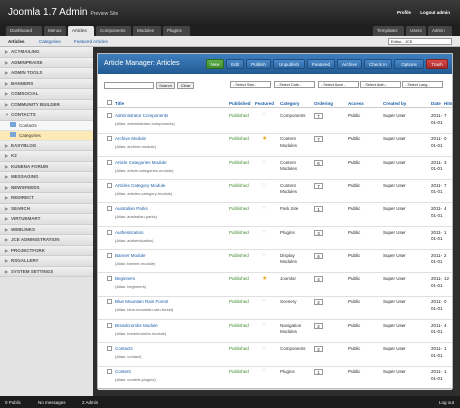 Image resolution: width=460 pixels, height=408 pixels. What do you see at coordinates (235, 64) in the screenshot?
I see `edit-button: Edit` at bounding box center [235, 64].